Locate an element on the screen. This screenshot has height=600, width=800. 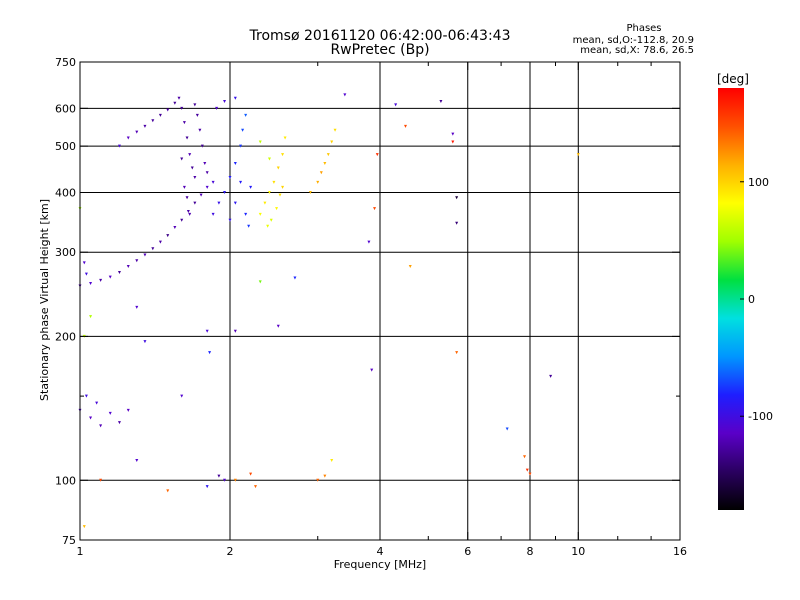
phase-box-line-o: mean, sd,O:-112.8, 20.9 is located at coordinates (633, 40).